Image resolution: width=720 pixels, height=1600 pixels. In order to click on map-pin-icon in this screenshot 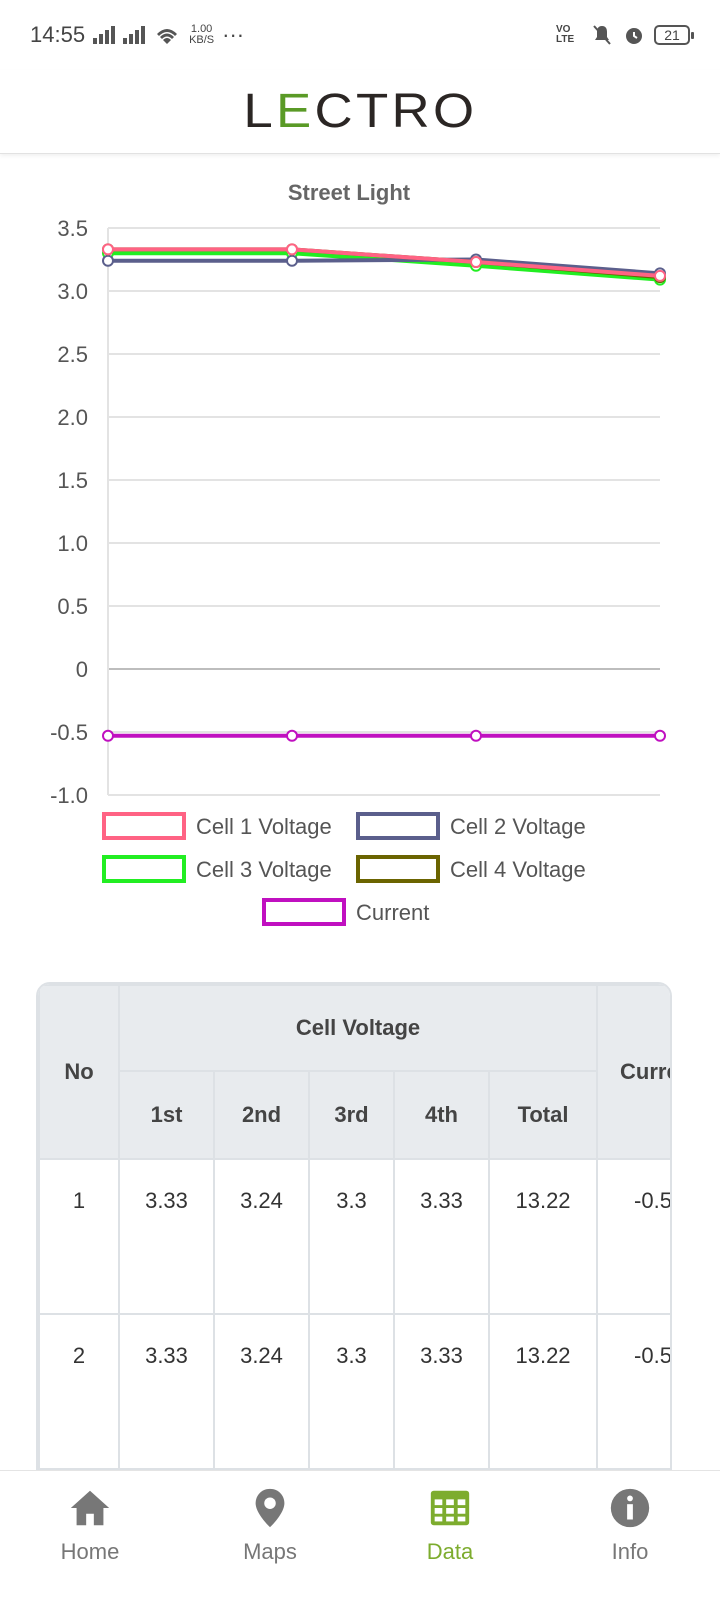, I will do `click(270, 1508)`.